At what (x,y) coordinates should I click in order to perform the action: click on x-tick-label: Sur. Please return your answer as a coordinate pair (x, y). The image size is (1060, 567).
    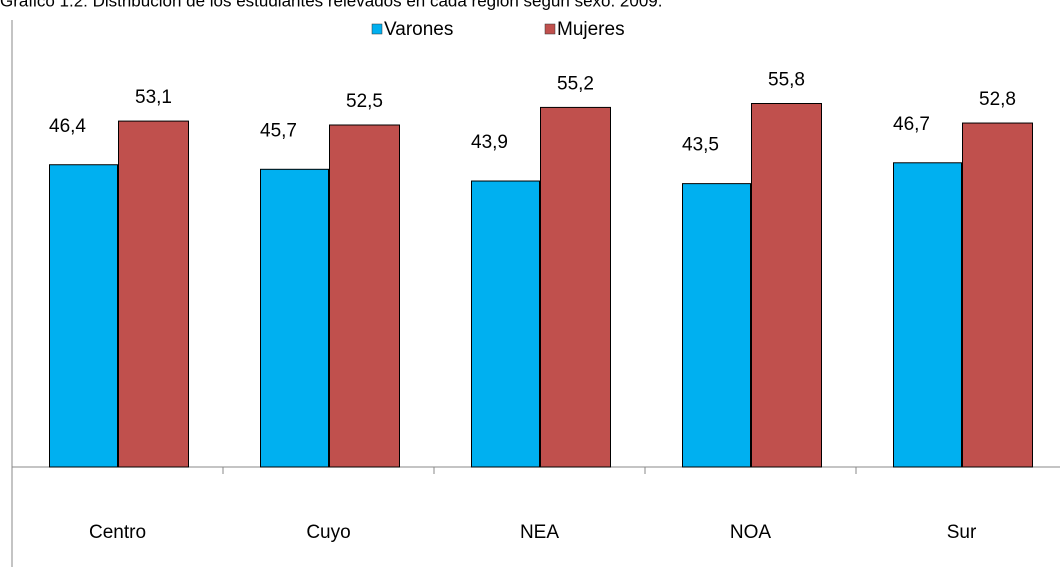
    Looking at the image, I should click on (962, 532).